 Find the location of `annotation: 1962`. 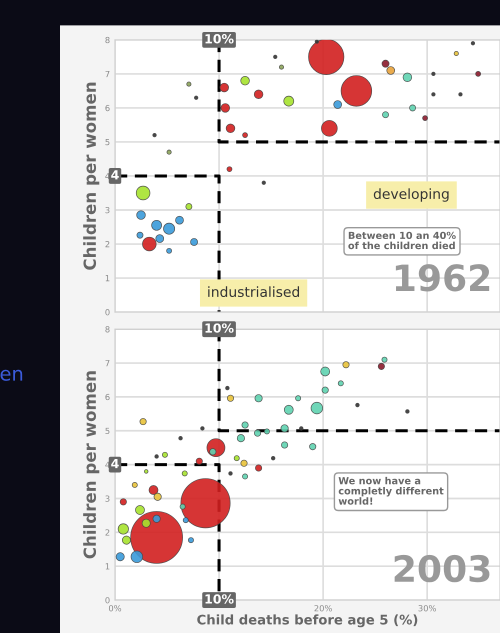

annotation: 1962 is located at coordinates (443, 278).